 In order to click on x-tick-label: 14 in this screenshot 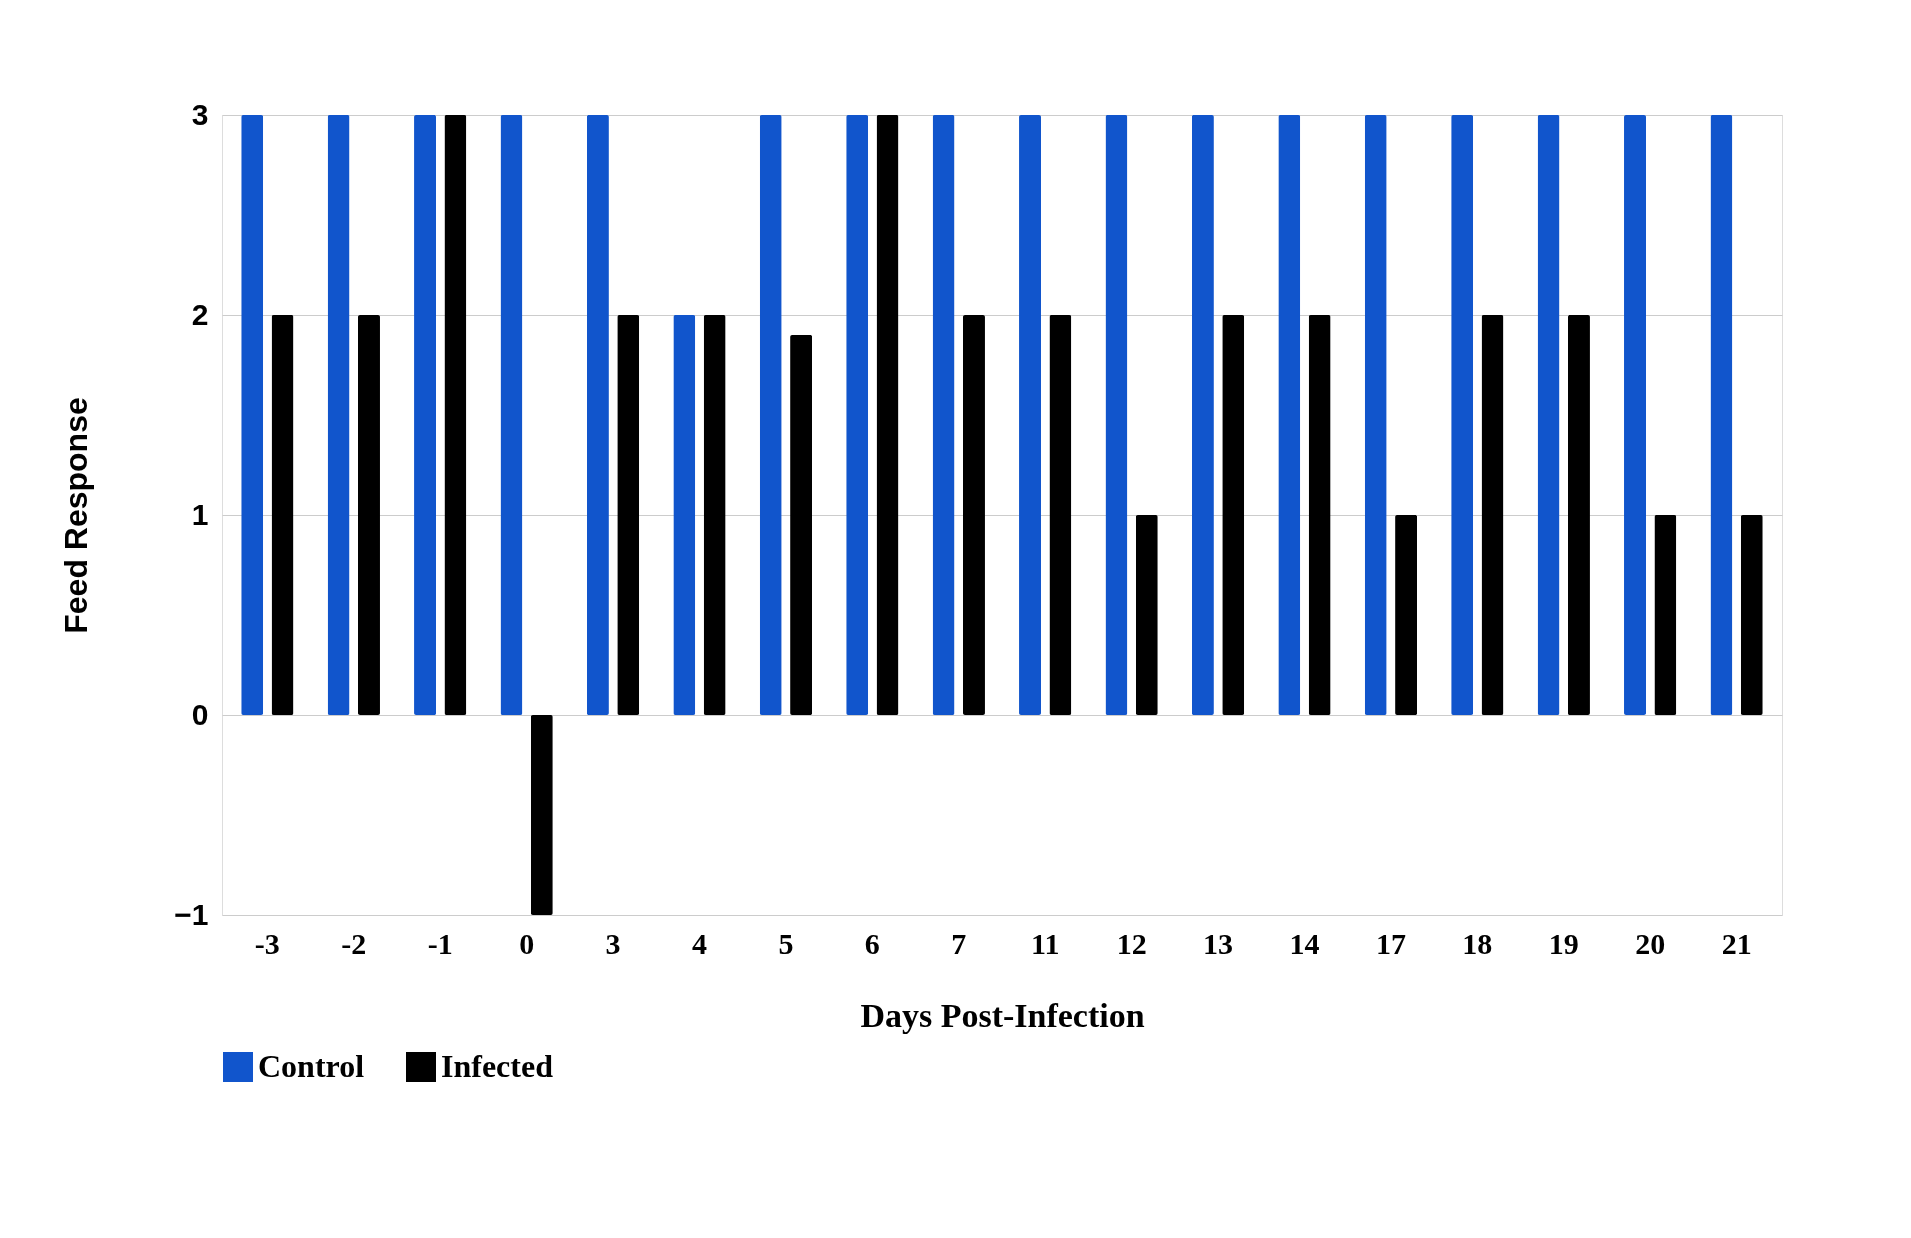, I will do `click(1304, 943)`.